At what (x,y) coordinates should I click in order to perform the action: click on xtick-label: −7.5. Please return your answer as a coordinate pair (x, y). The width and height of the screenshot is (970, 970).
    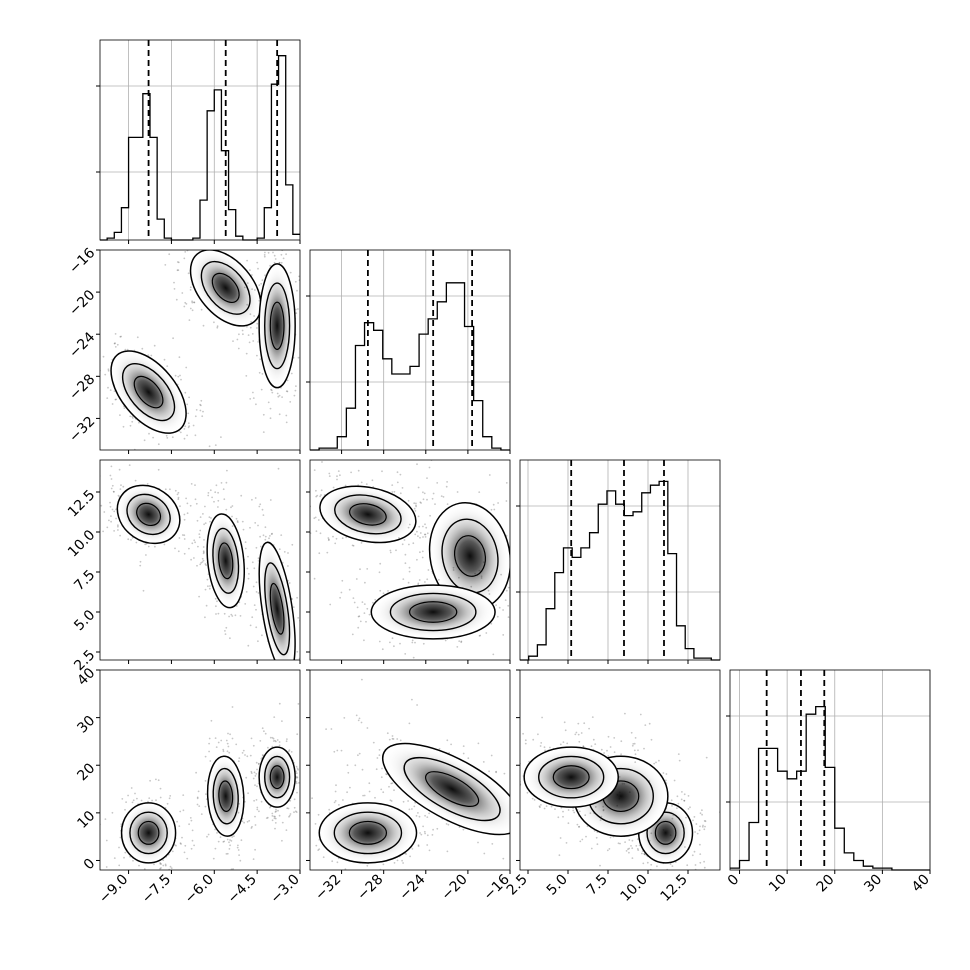
    Looking at the image, I should click on (156, 889).